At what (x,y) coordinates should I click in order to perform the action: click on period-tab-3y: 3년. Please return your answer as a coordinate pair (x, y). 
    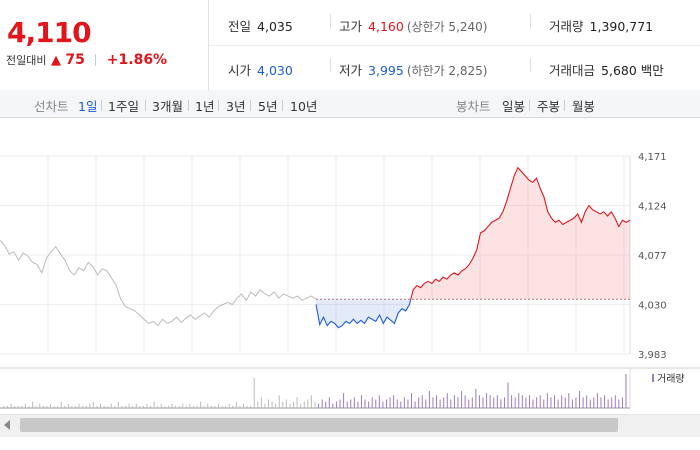
    Looking at the image, I should click on (236, 106).